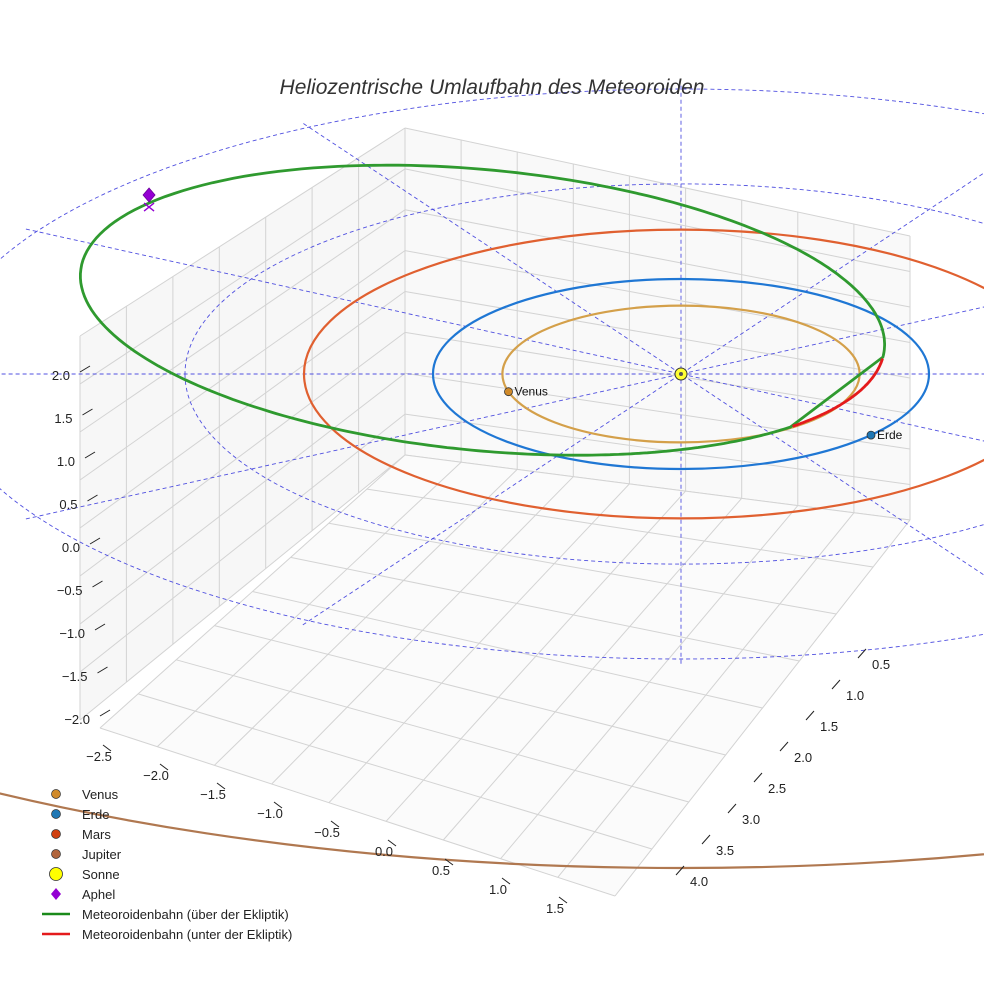 The image size is (984, 989). What do you see at coordinates (98, 894) in the screenshot?
I see `legend-label: Aphel` at bounding box center [98, 894].